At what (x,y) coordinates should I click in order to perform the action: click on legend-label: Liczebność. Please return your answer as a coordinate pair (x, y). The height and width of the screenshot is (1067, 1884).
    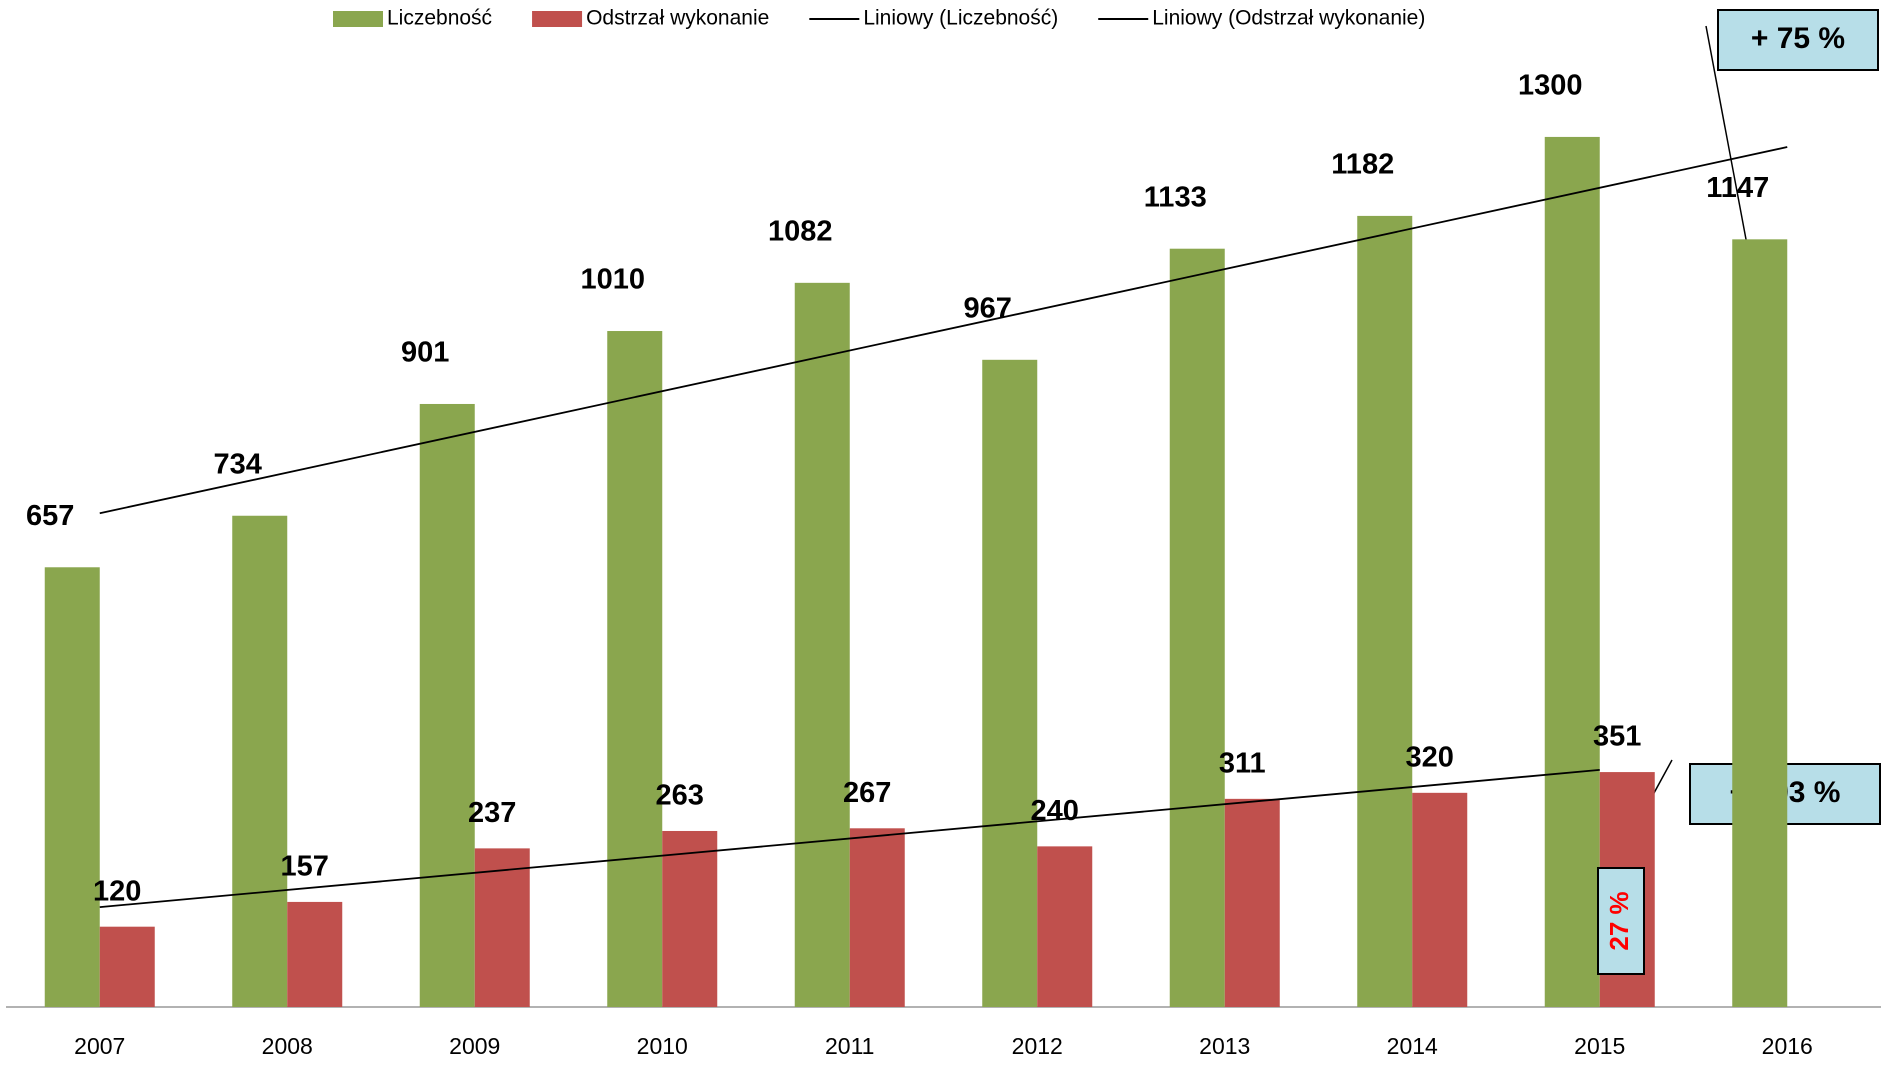
    Looking at the image, I should click on (439, 18).